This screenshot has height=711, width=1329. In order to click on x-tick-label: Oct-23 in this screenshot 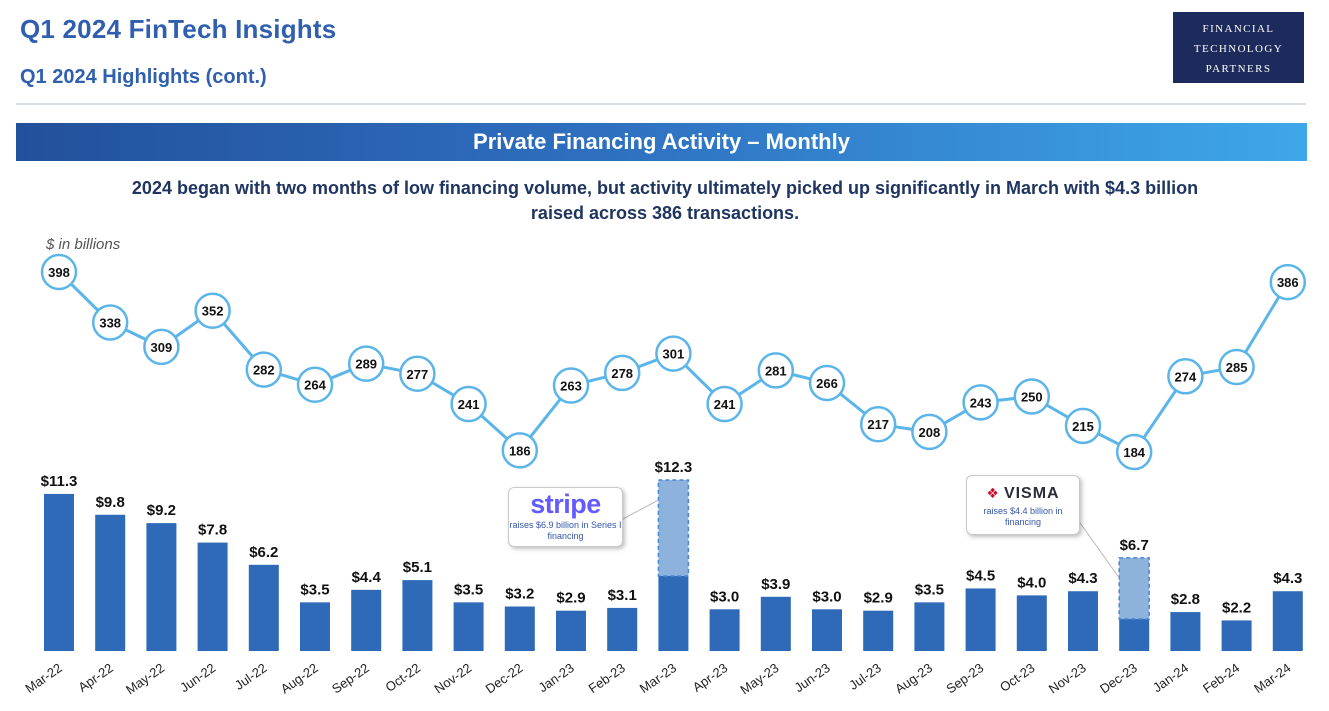, I will do `click(1017, 677)`.